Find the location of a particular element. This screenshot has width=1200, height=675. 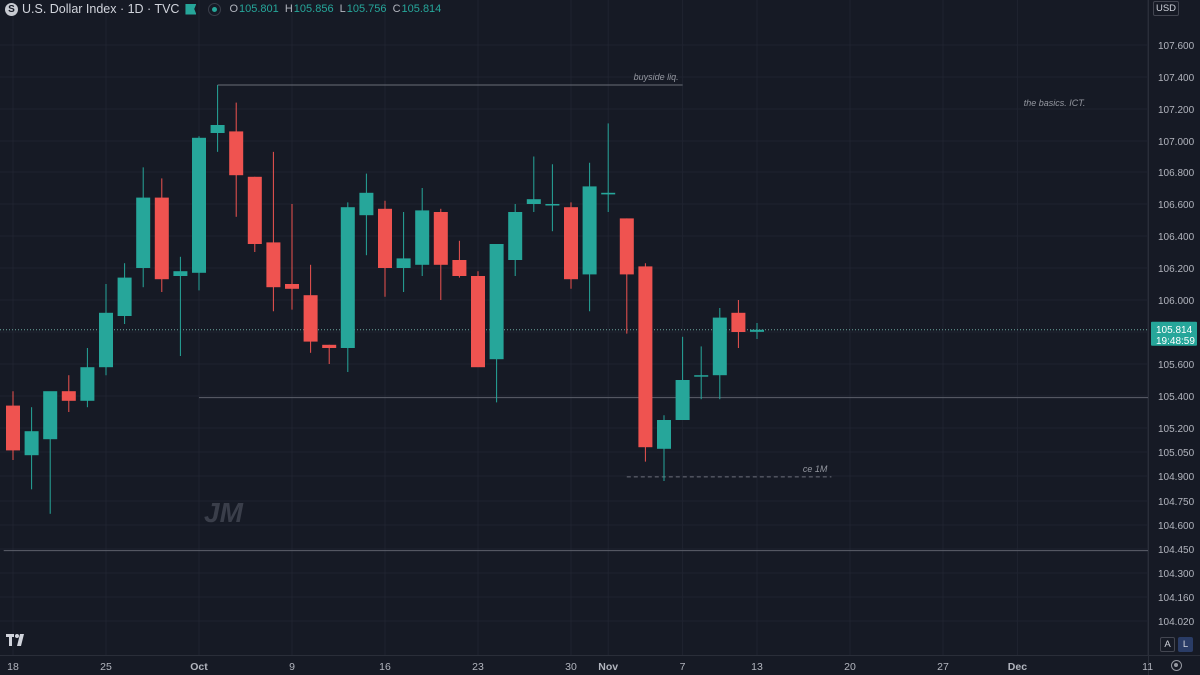

high-value: 105.856 is located at coordinates (313, 9).